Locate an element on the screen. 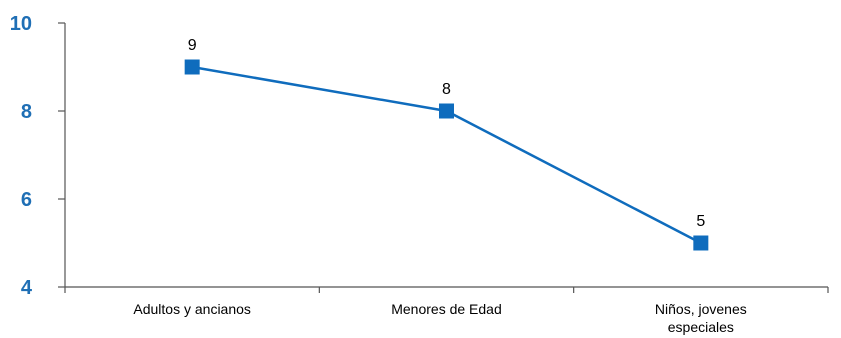 The height and width of the screenshot is (338, 841). y-axis: 4 6 8 10 is located at coordinates (38, 156).